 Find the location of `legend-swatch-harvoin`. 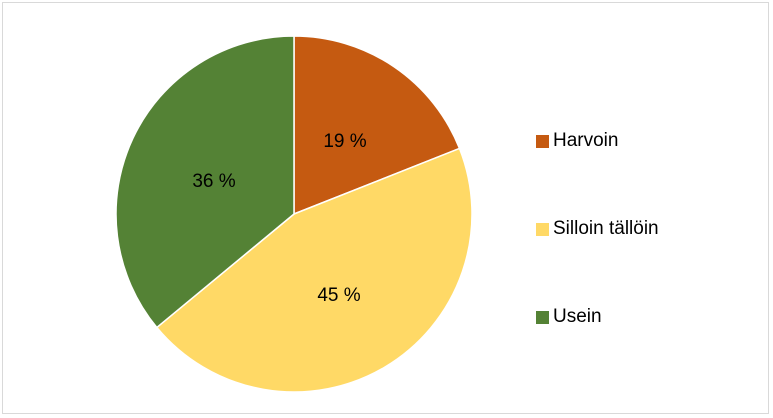

legend-swatch-harvoin is located at coordinates (542, 141).